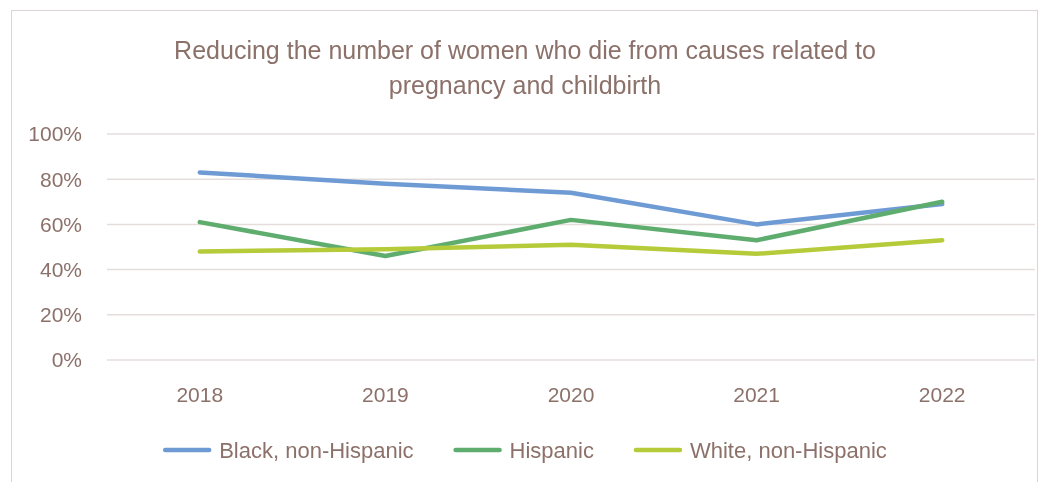 This screenshot has height=482, width=1050. I want to click on x-tick-label: 2018, so click(200, 395).